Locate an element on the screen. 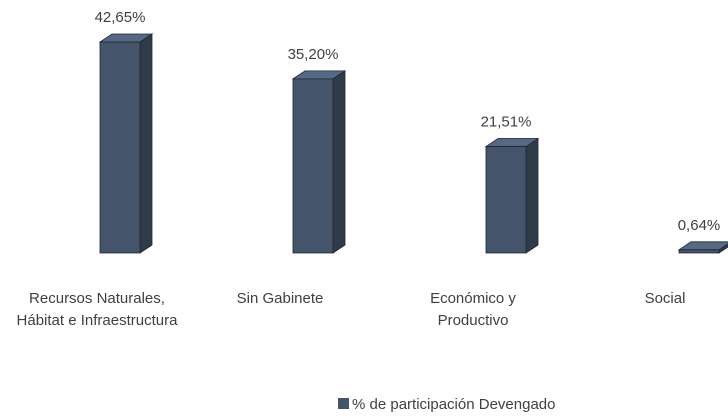 The width and height of the screenshot is (728, 416). legend-swatch is located at coordinates (343, 403).